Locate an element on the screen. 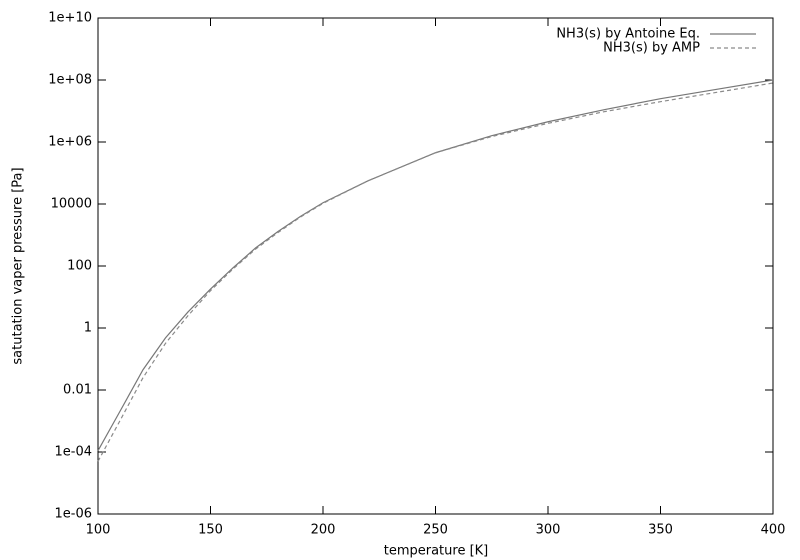 Image resolution: width=800 pixels, height=560 pixels. x-tick-label: 150 is located at coordinates (210, 530).